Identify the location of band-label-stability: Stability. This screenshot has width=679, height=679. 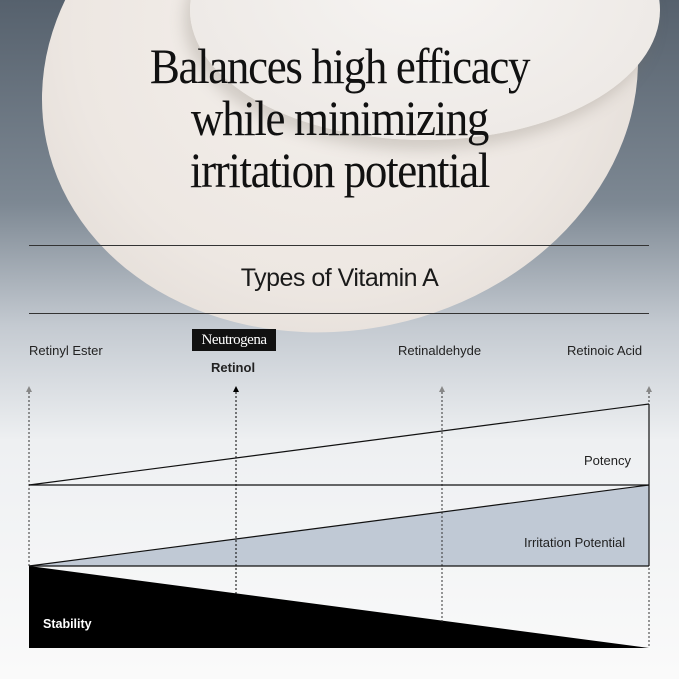
(67, 624).